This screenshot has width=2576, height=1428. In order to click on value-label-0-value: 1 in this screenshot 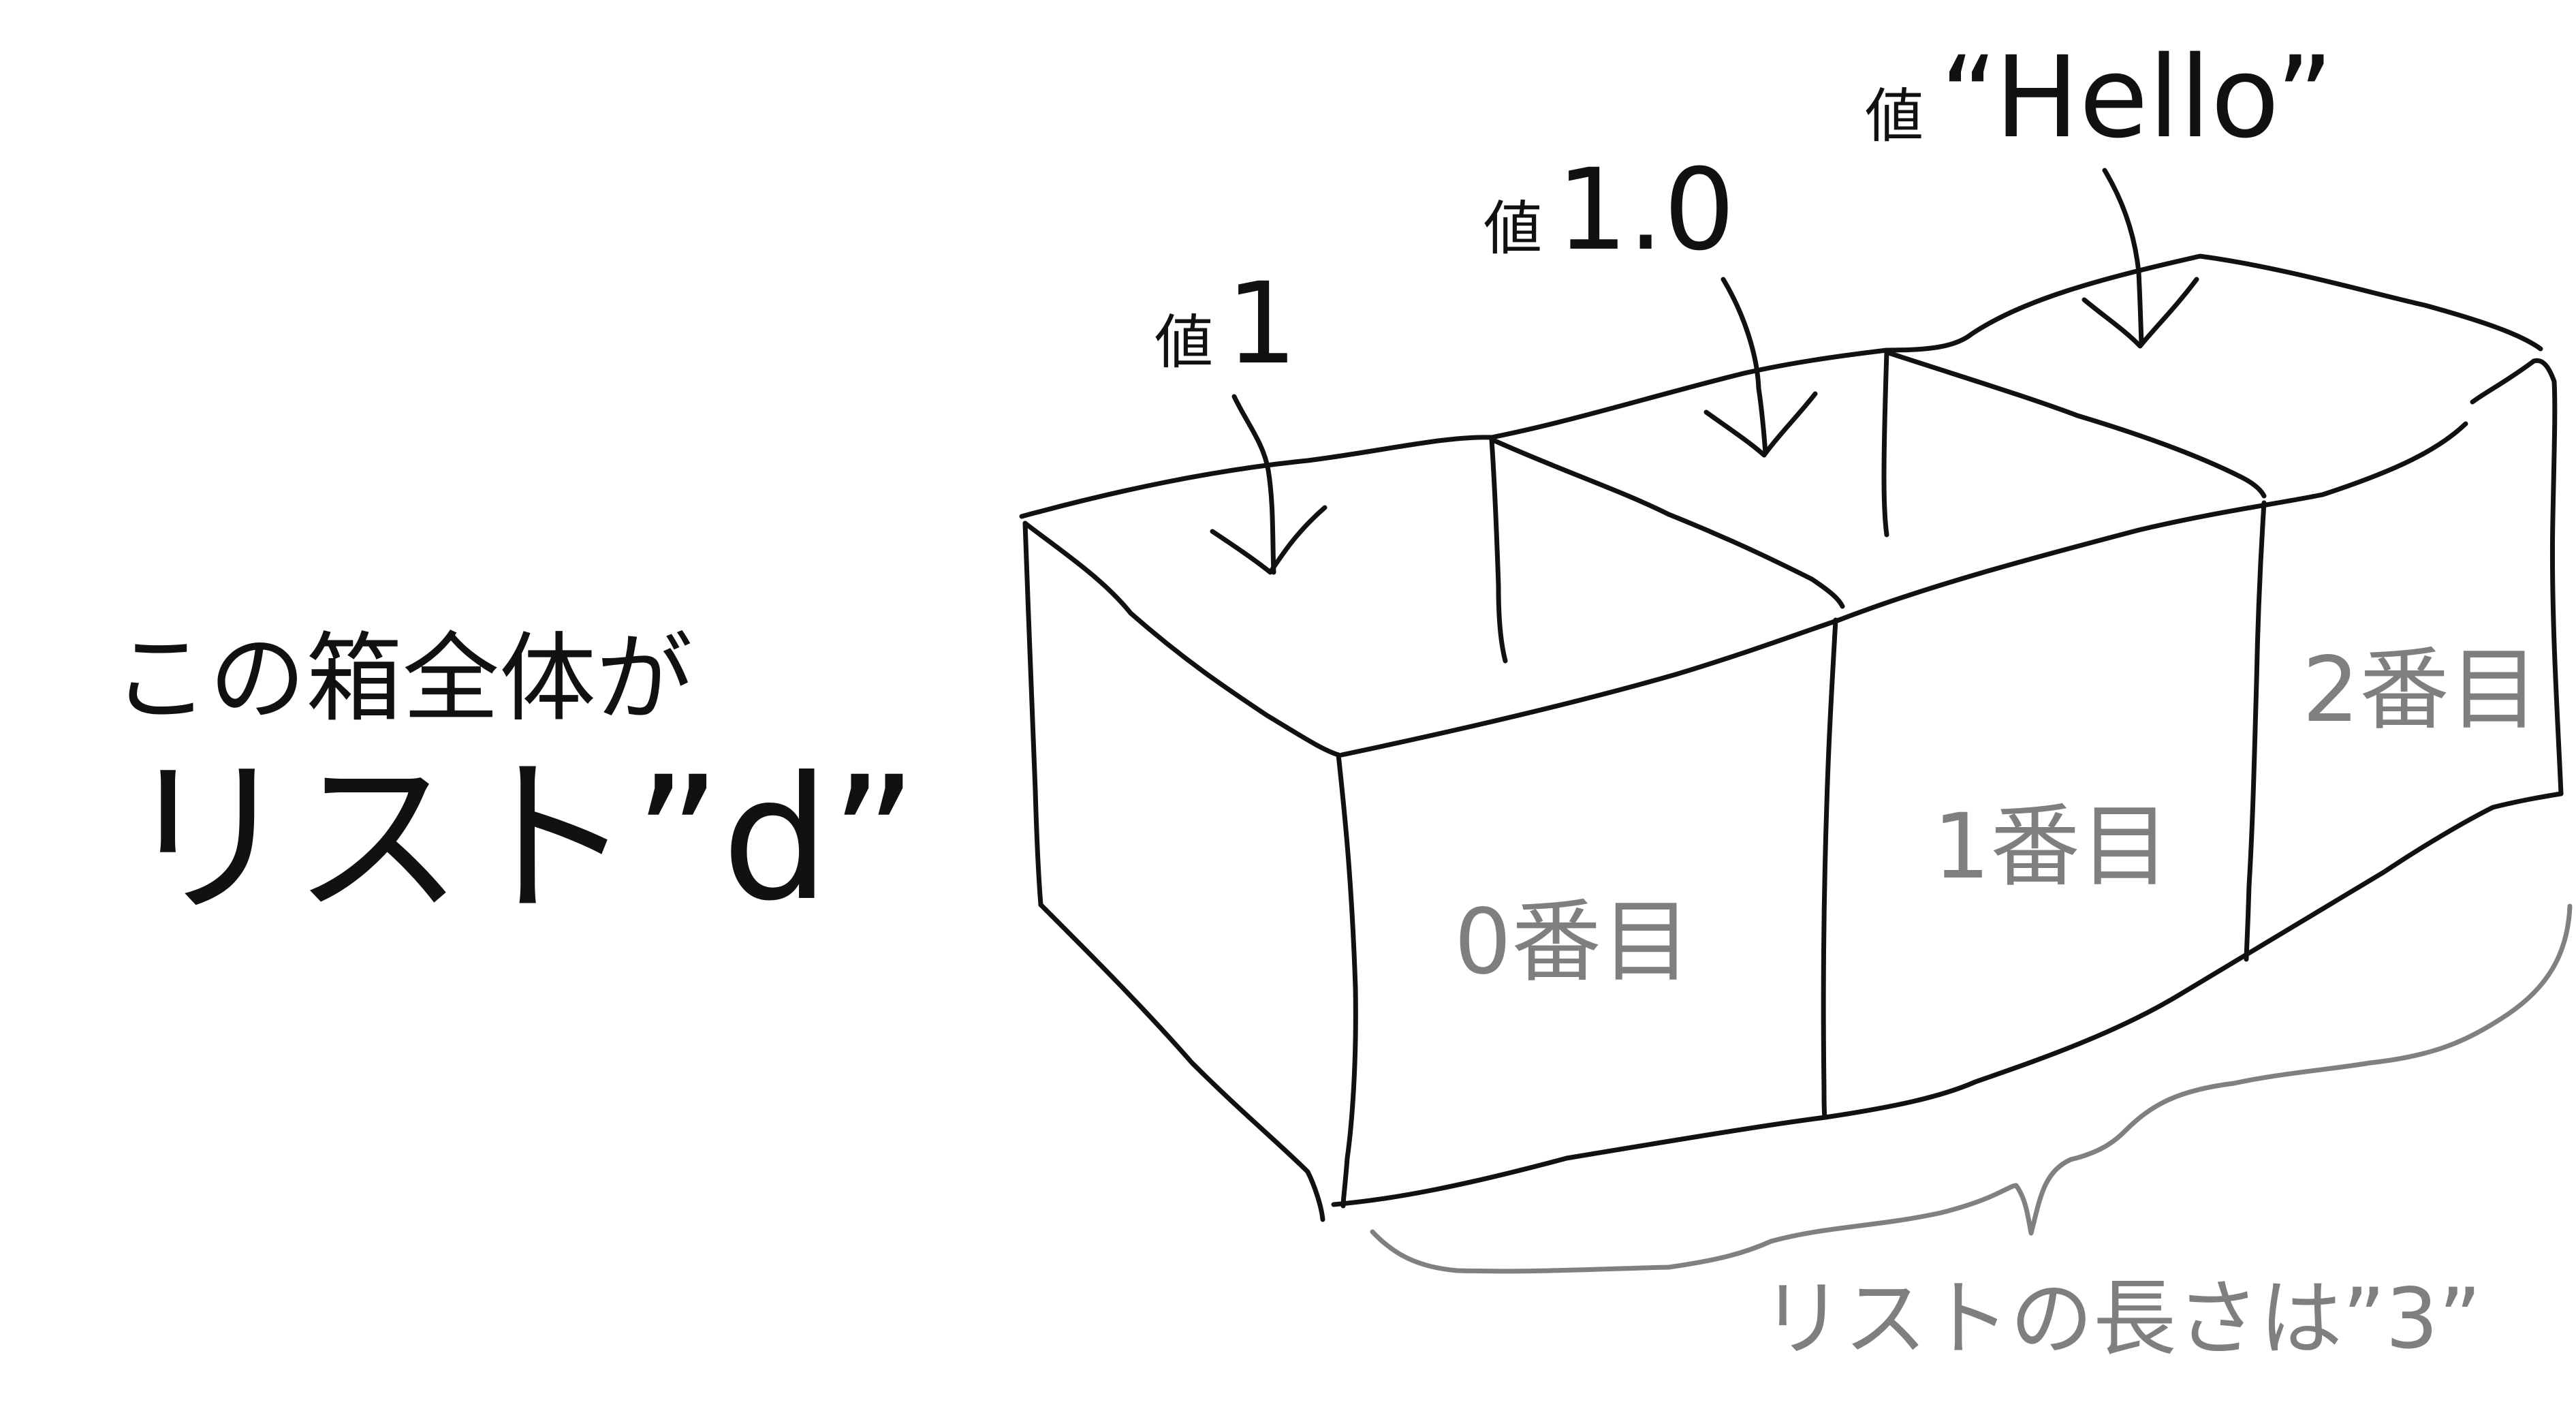, I will do `click(1262, 323)`.